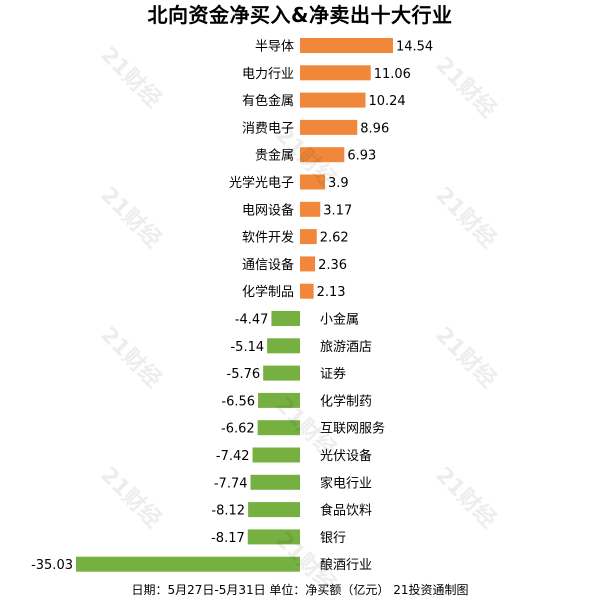 The height and width of the screenshot is (600, 600). What do you see at coordinates (346, 456) in the screenshot?
I see `category-label: 光伏设备` at bounding box center [346, 456].